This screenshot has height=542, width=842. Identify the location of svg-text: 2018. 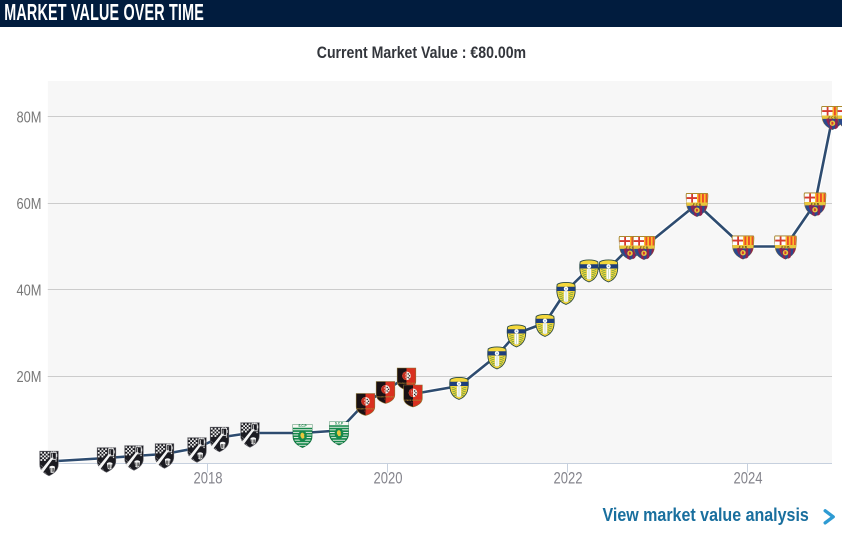
(208, 479).